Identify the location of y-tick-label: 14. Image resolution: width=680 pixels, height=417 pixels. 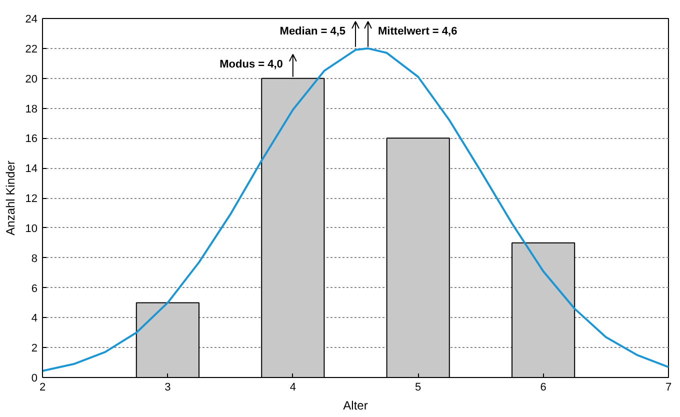
(31, 169).